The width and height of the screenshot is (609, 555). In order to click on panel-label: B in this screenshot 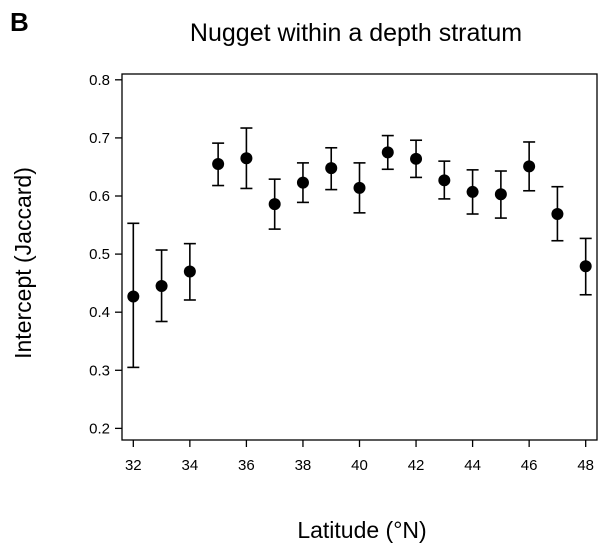, I will do `click(19, 22)`.